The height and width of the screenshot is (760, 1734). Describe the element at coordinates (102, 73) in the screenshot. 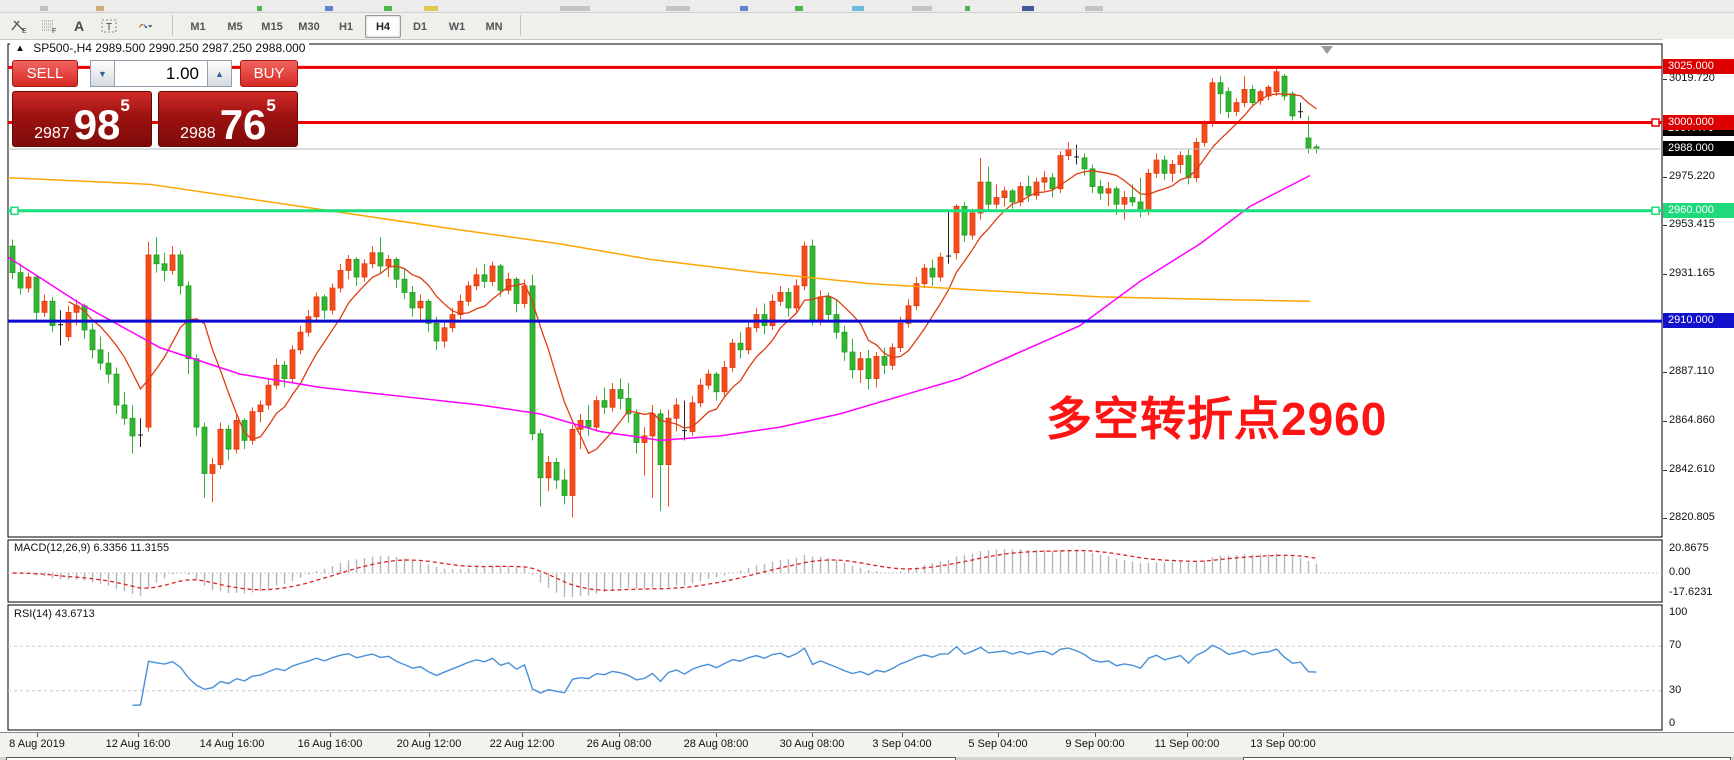

I see `volume-decrease-button: ▼` at that location.